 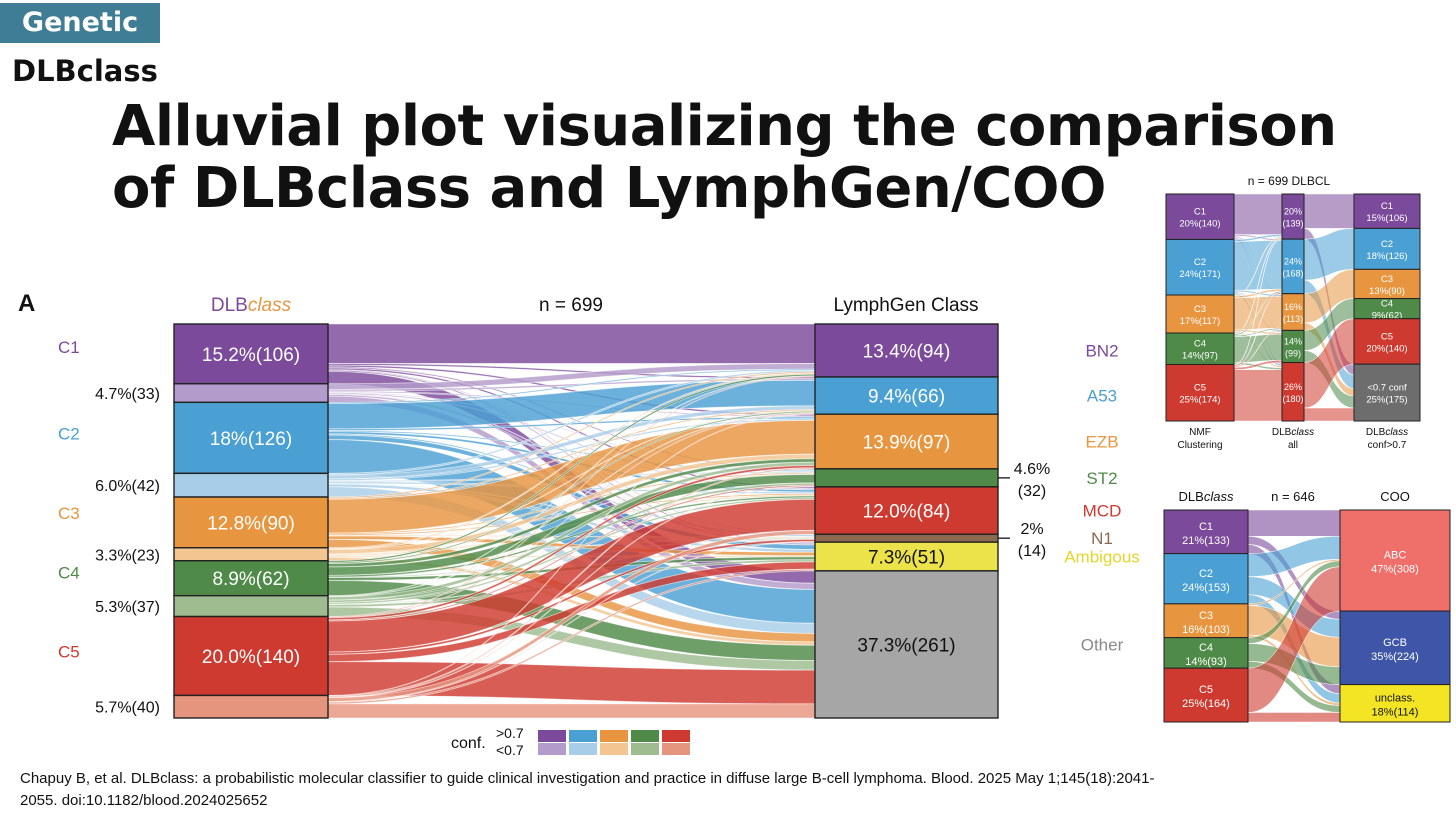 What do you see at coordinates (1206, 527) in the screenshot?
I see `coo-left-node-name: C1` at bounding box center [1206, 527].